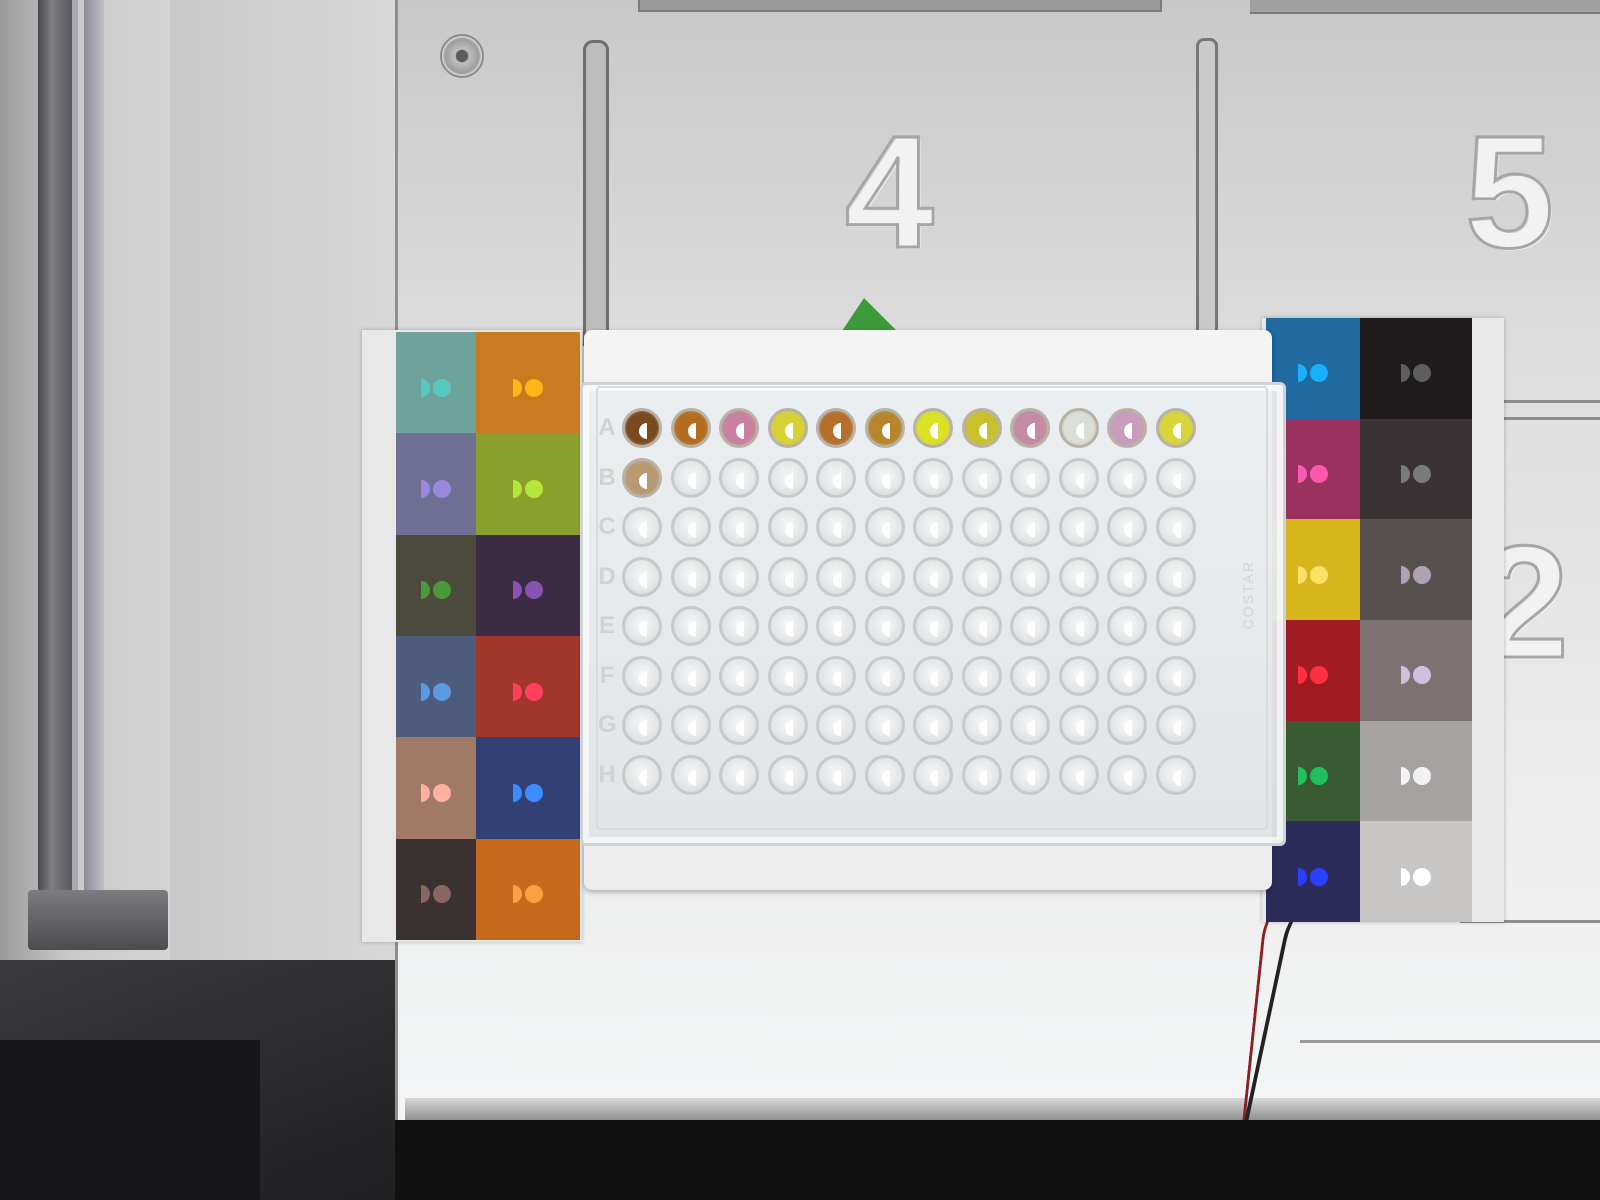 The width and height of the screenshot is (1600, 1200). Describe the element at coordinates (739, 774) in the screenshot. I see `well-h3` at that location.